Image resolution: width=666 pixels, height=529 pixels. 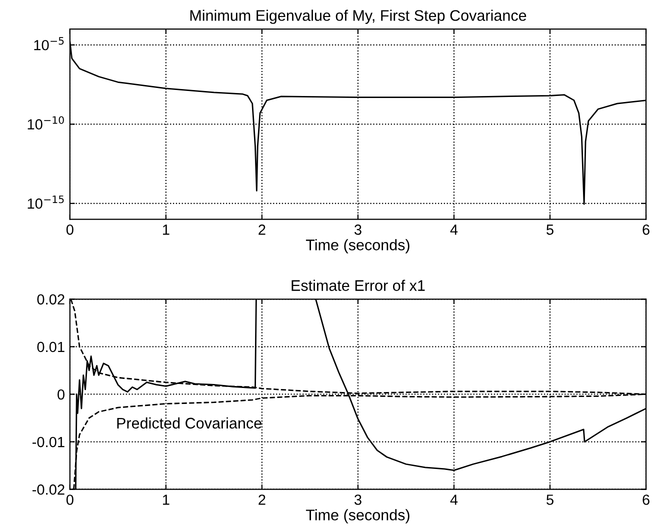 I want to click on y-tick-label: 0.01, so click(x=50, y=347).